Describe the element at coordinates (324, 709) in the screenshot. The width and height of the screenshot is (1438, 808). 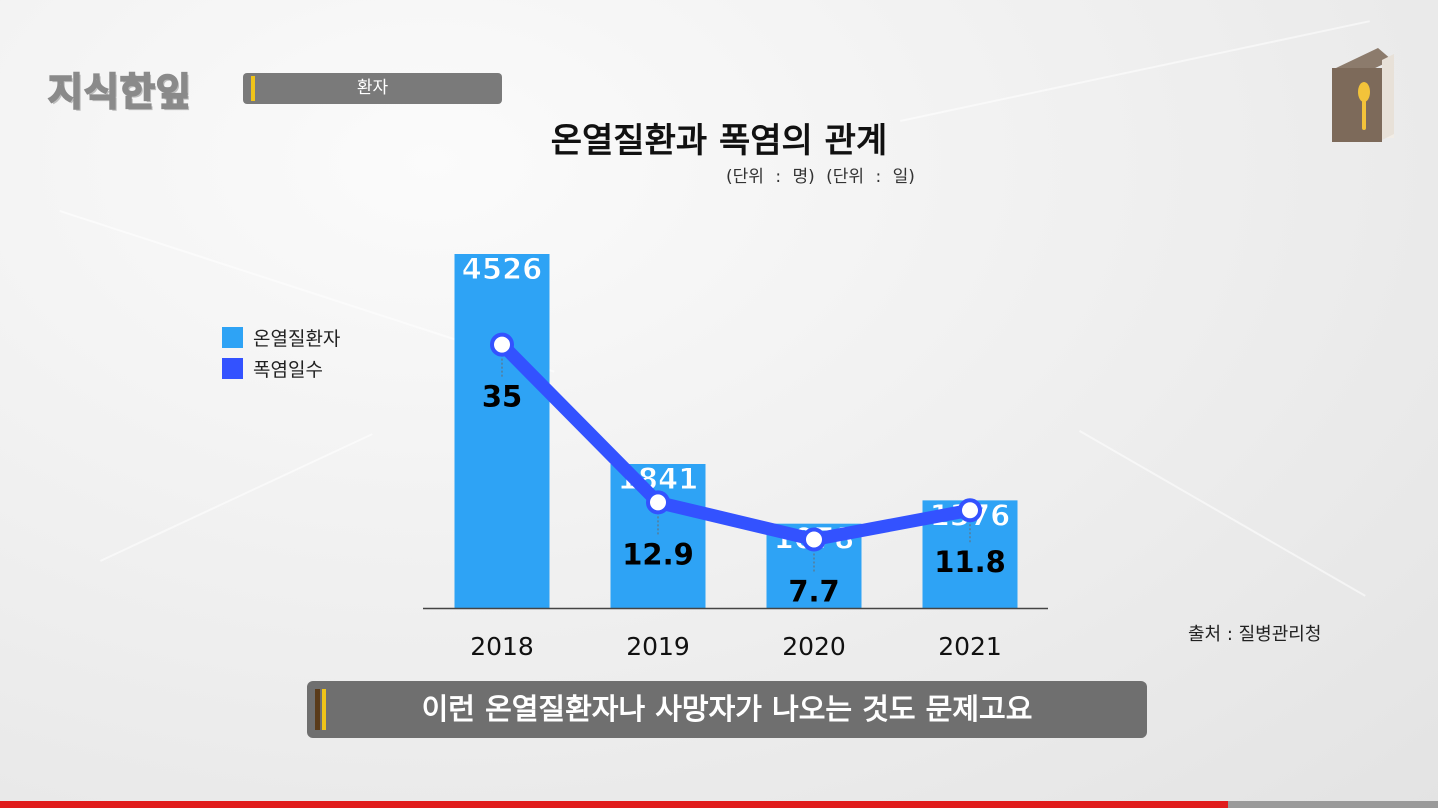
I see `subtitle-accent` at that location.